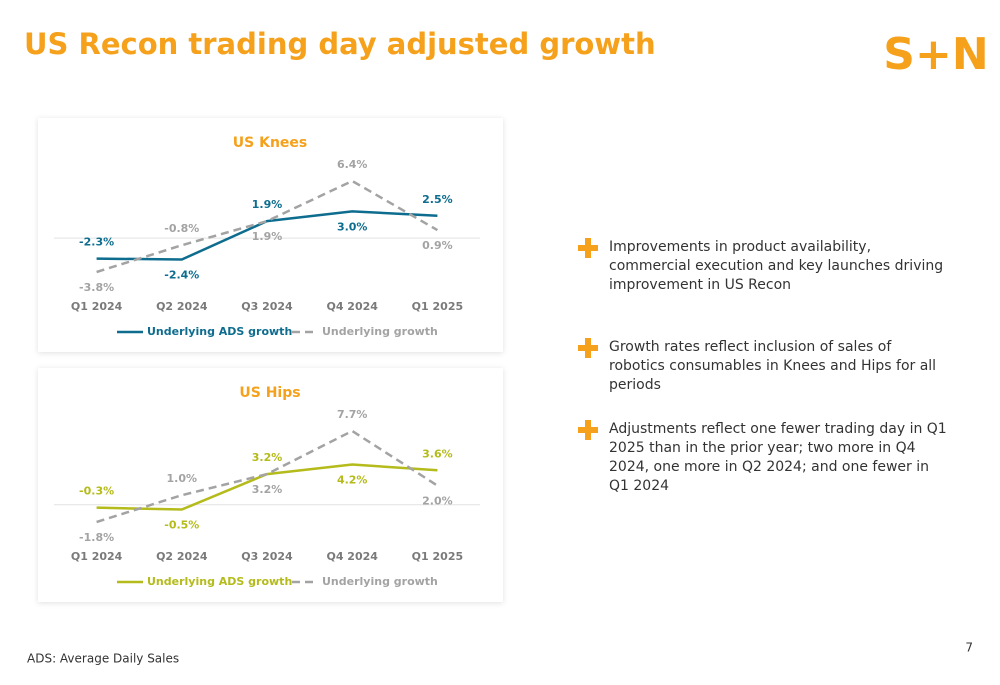 The height and width of the screenshot is (685, 1000). What do you see at coordinates (96, 287) in the screenshot?
I see `data-label: -3.8%` at bounding box center [96, 287].